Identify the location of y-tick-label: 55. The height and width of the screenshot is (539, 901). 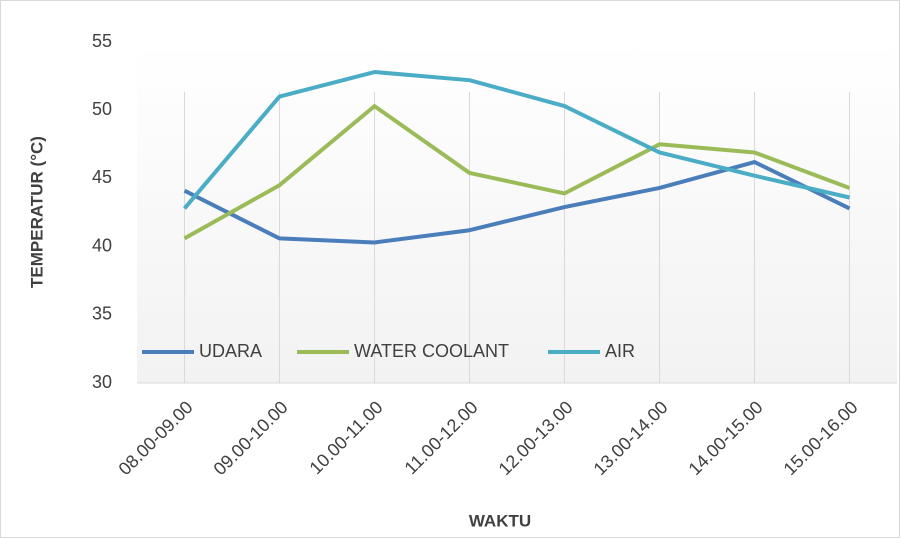
(102, 41).